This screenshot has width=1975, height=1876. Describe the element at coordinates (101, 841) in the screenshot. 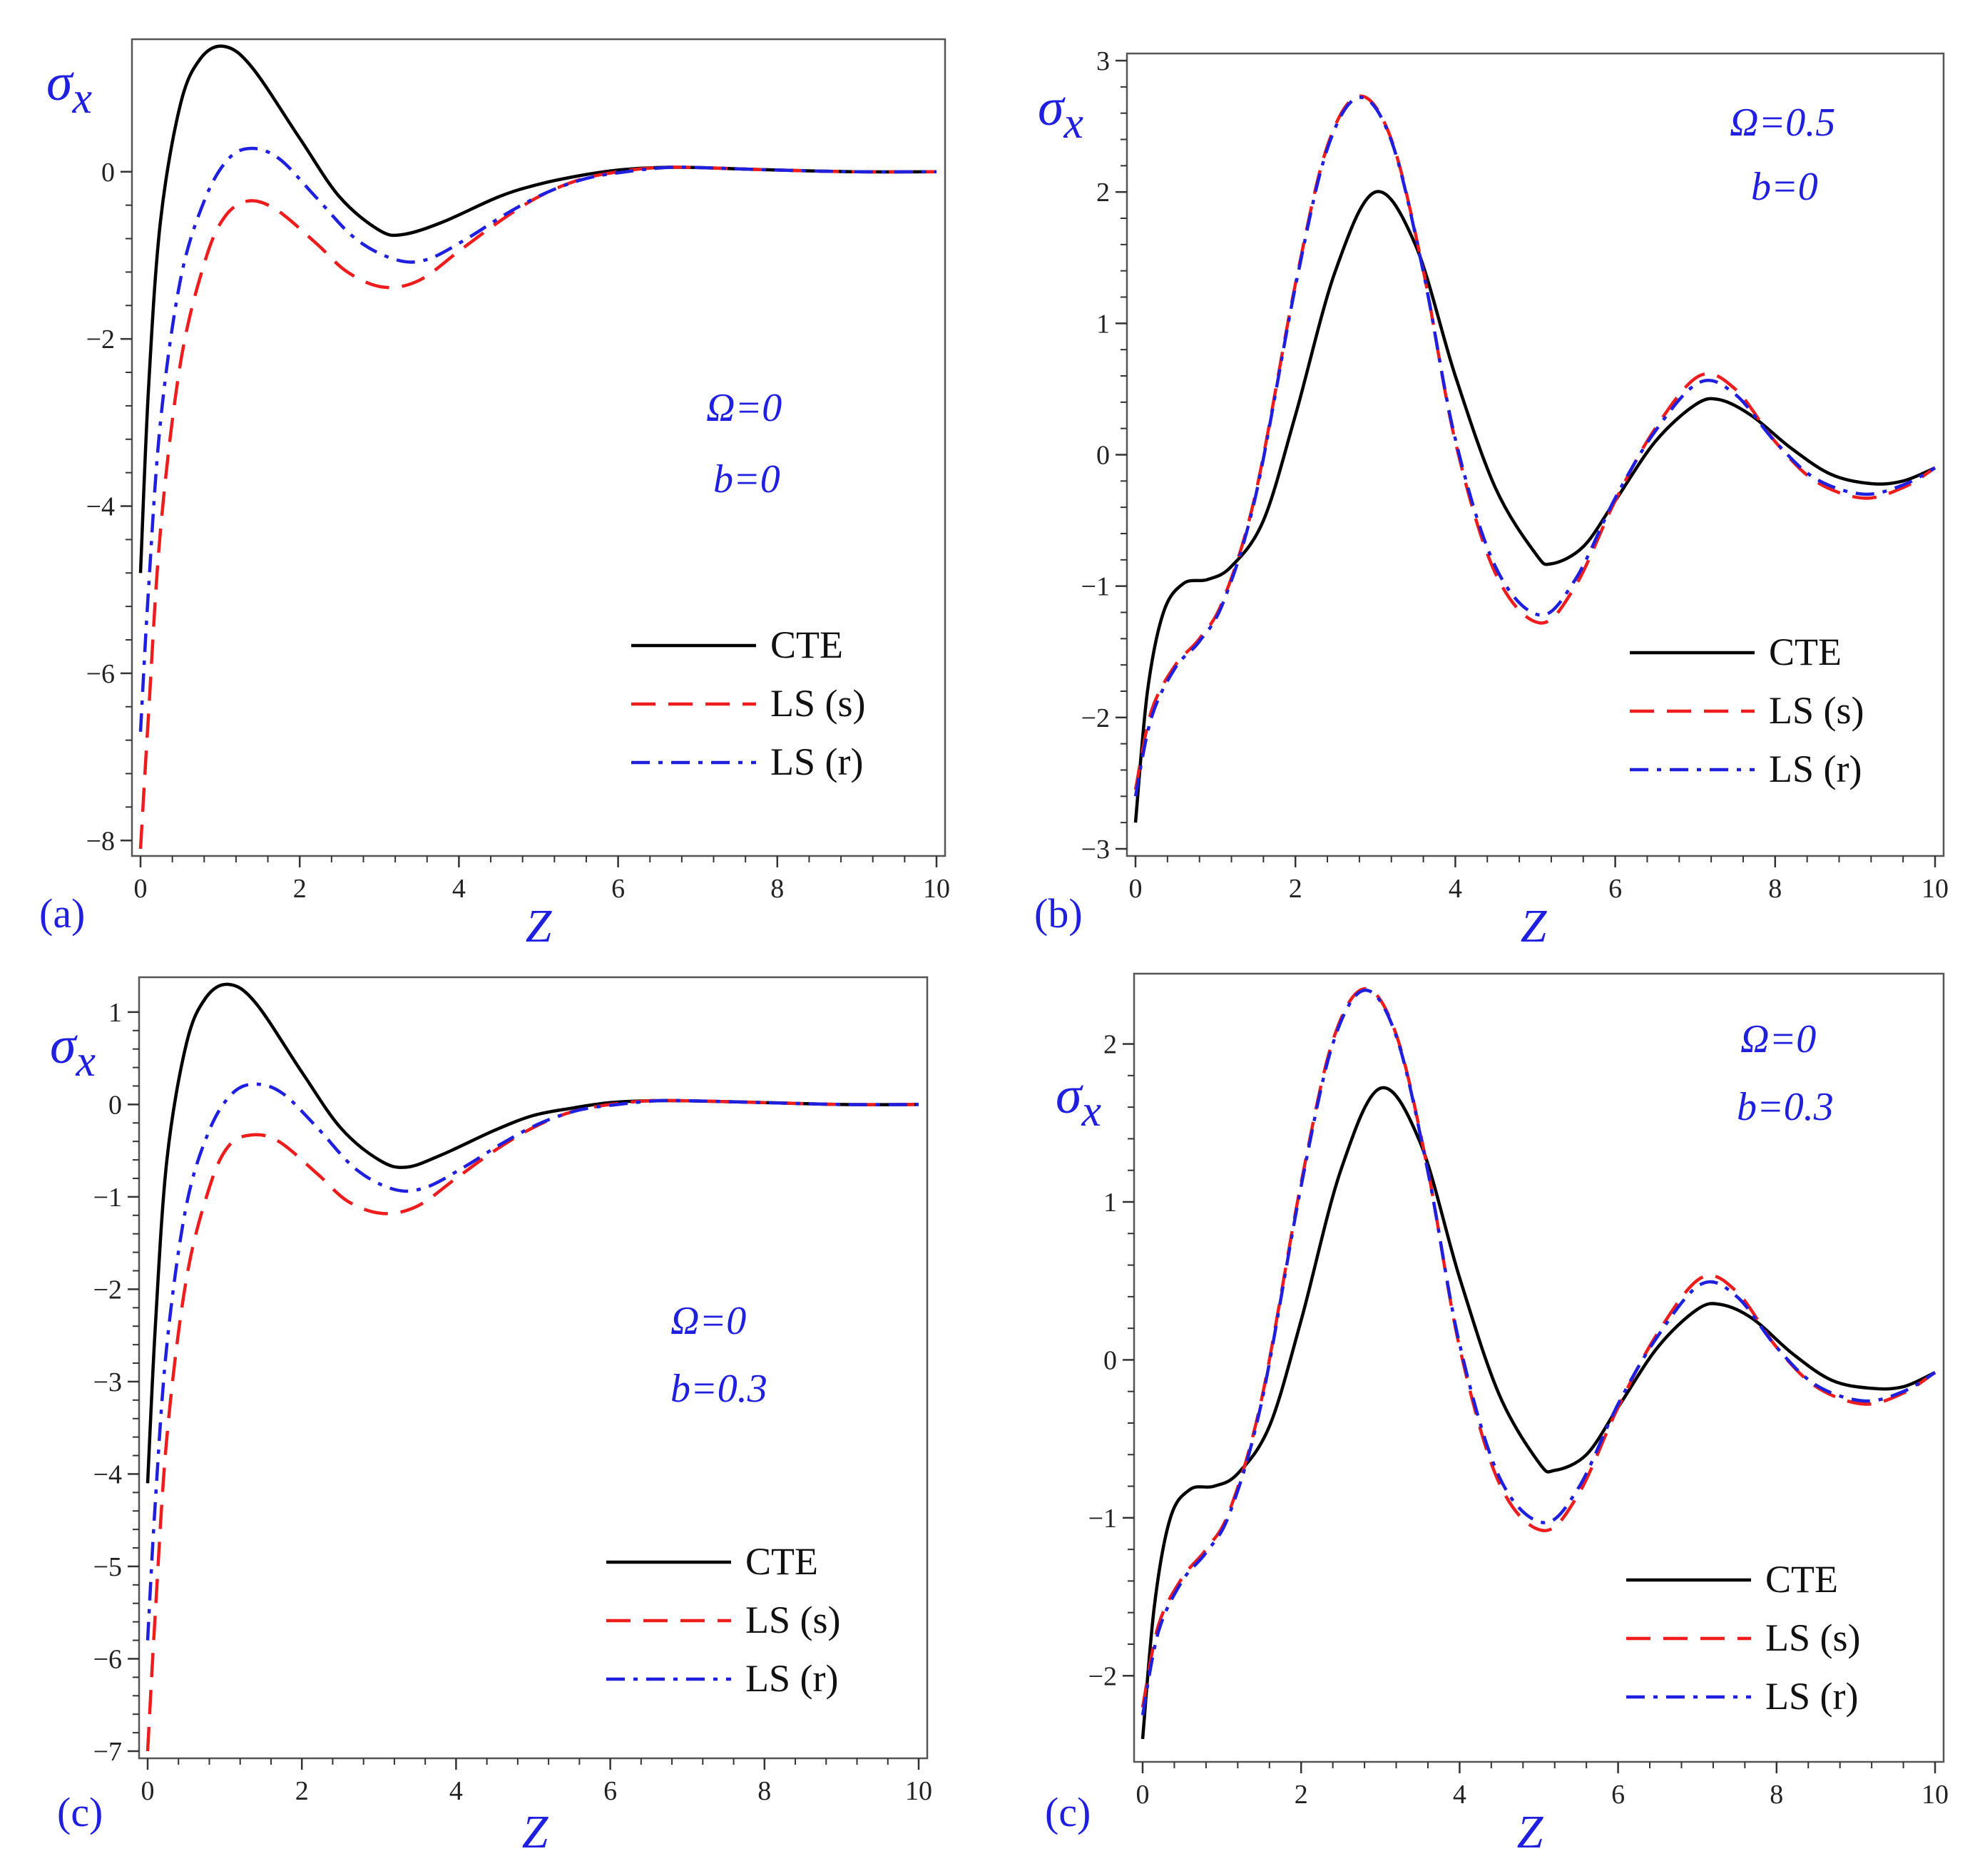

I see `y-tick-label: −8` at that location.